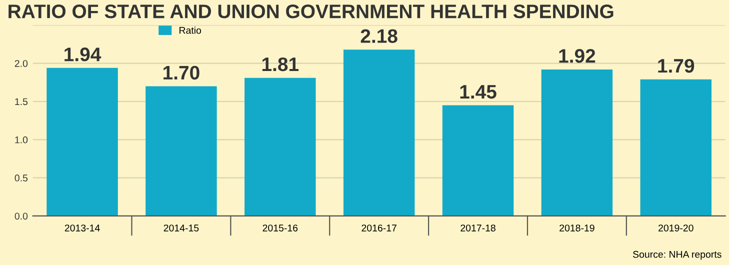 Image resolution: width=729 pixels, height=265 pixels. Describe the element at coordinates (676, 228) in the screenshot. I see `x-tick-label: 2019-20` at that location.